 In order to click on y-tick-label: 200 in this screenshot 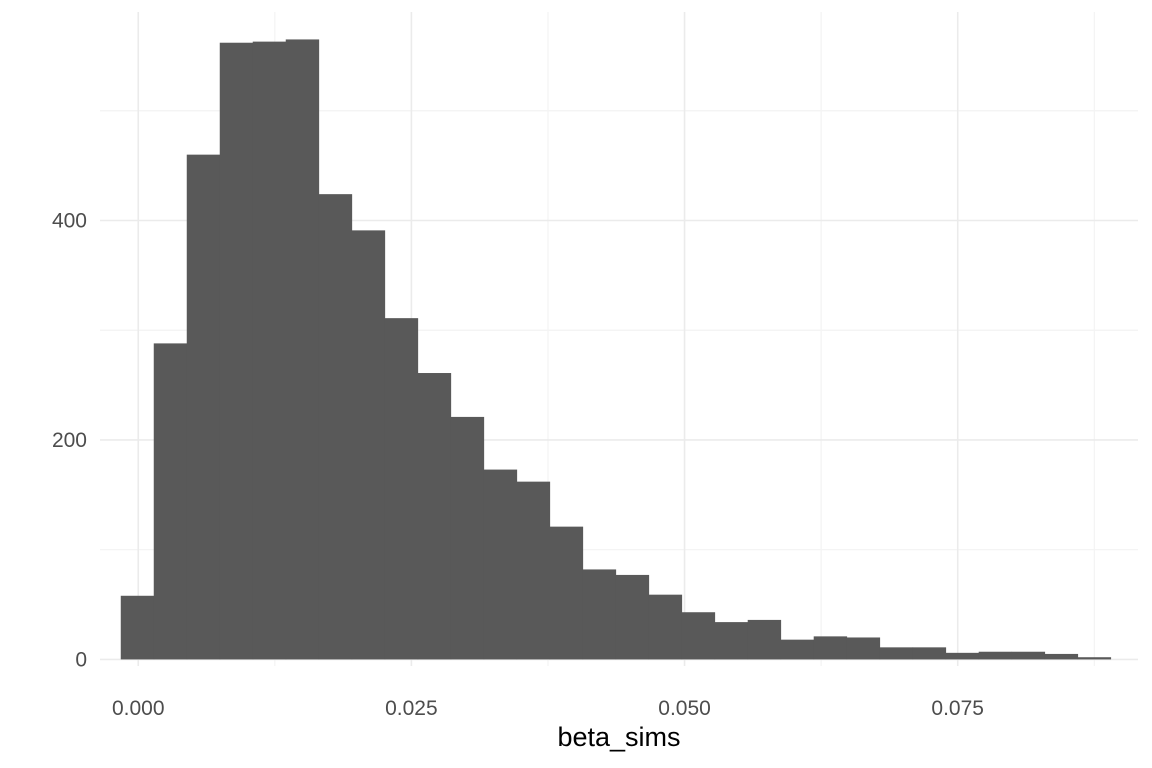, I will do `click(69, 440)`.